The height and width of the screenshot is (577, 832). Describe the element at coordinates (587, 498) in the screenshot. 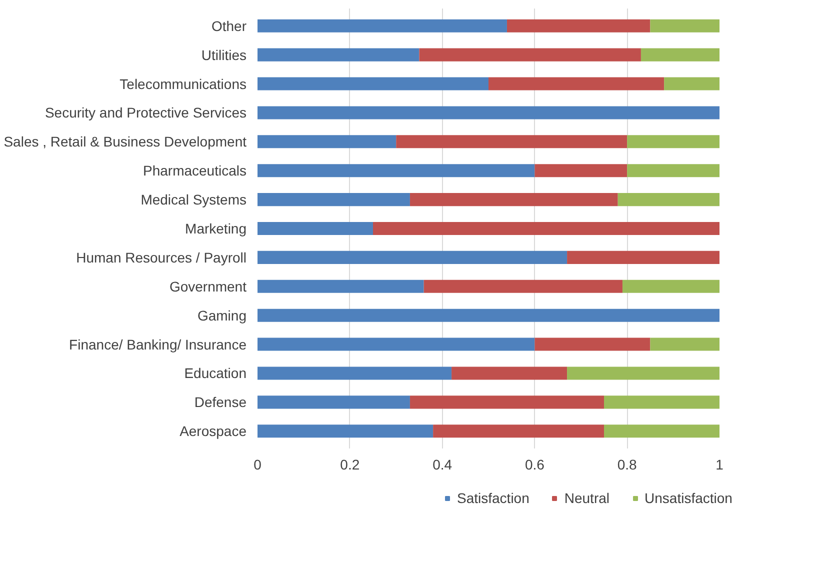

I see `legend-label: Neutral` at that location.